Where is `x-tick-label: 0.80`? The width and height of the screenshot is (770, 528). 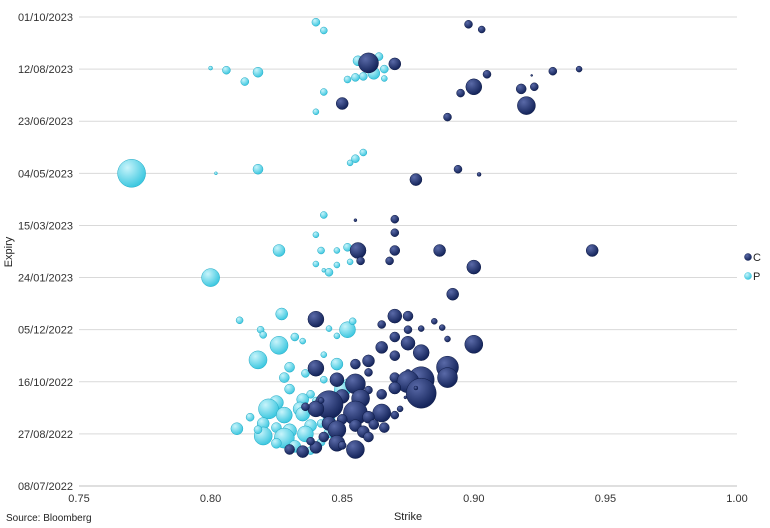 x-tick-label: 0.80 is located at coordinates (210, 499).